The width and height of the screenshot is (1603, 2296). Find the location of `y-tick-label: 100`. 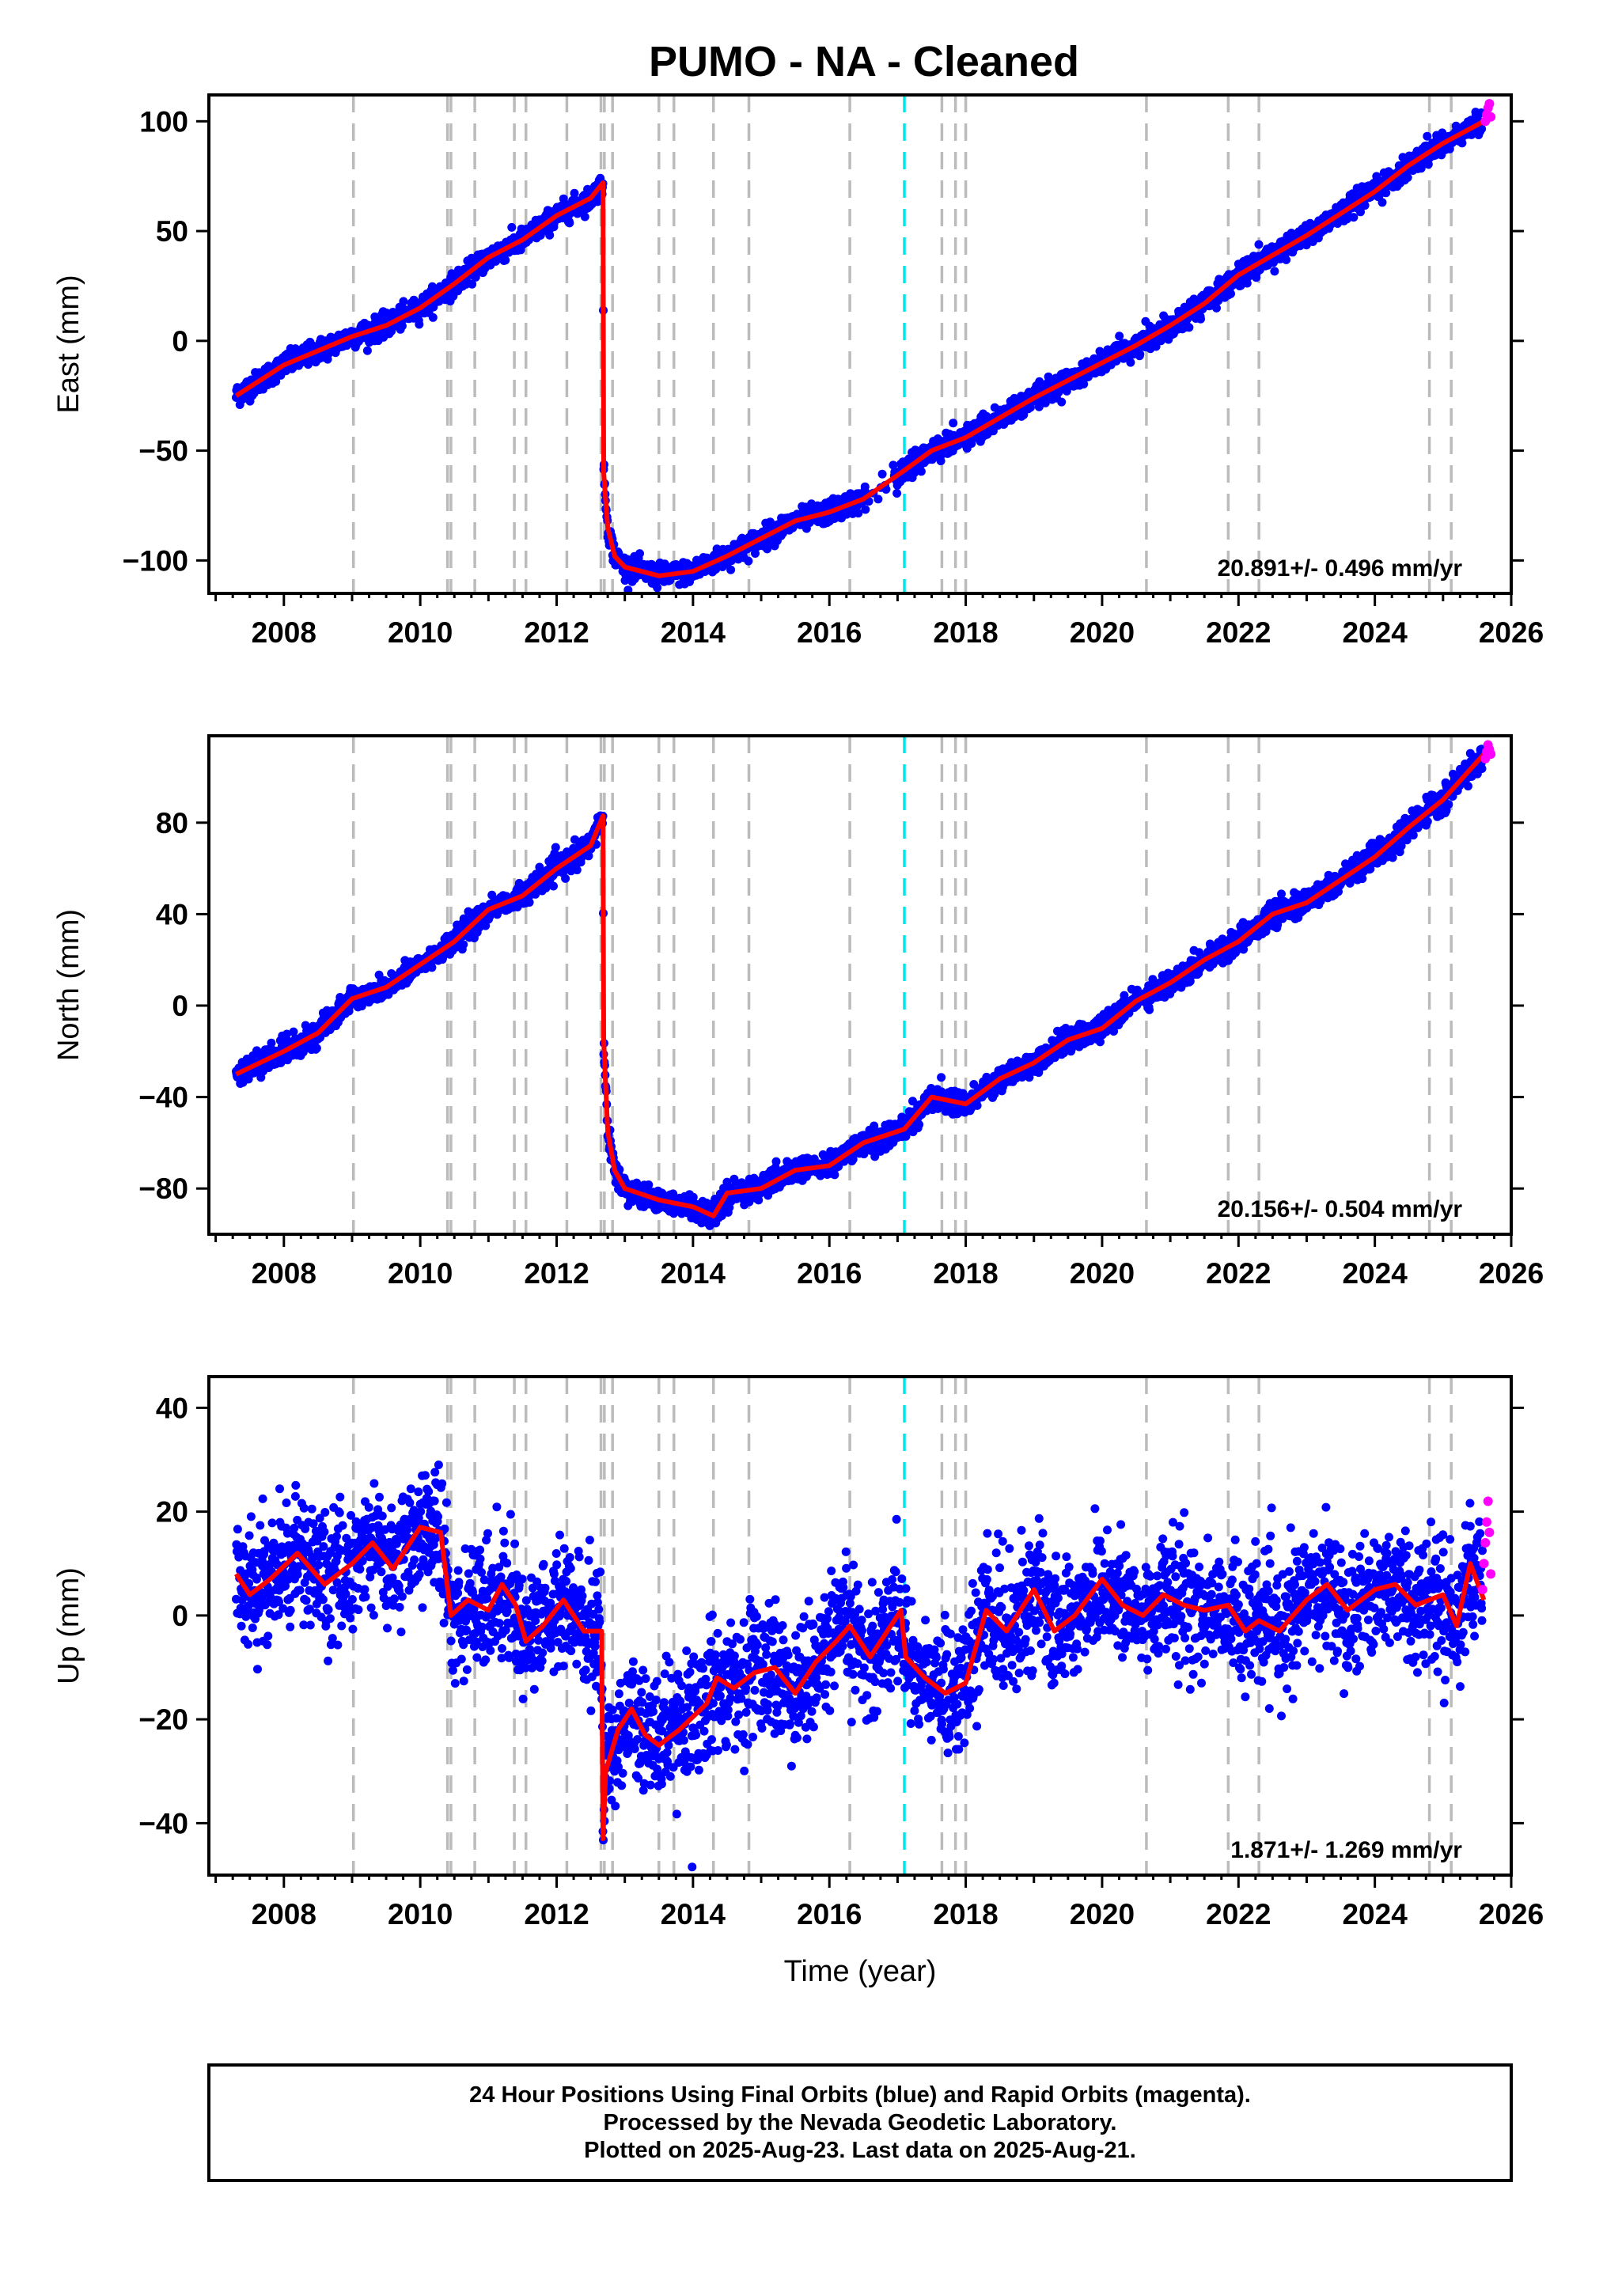

y-tick-label: 100 is located at coordinates (163, 121).